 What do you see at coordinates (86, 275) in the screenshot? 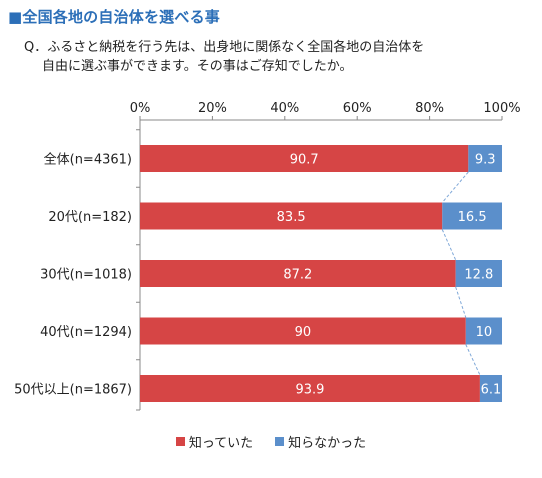
I see `category-label: 30代(n=1018)` at bounding box center [86, 275].